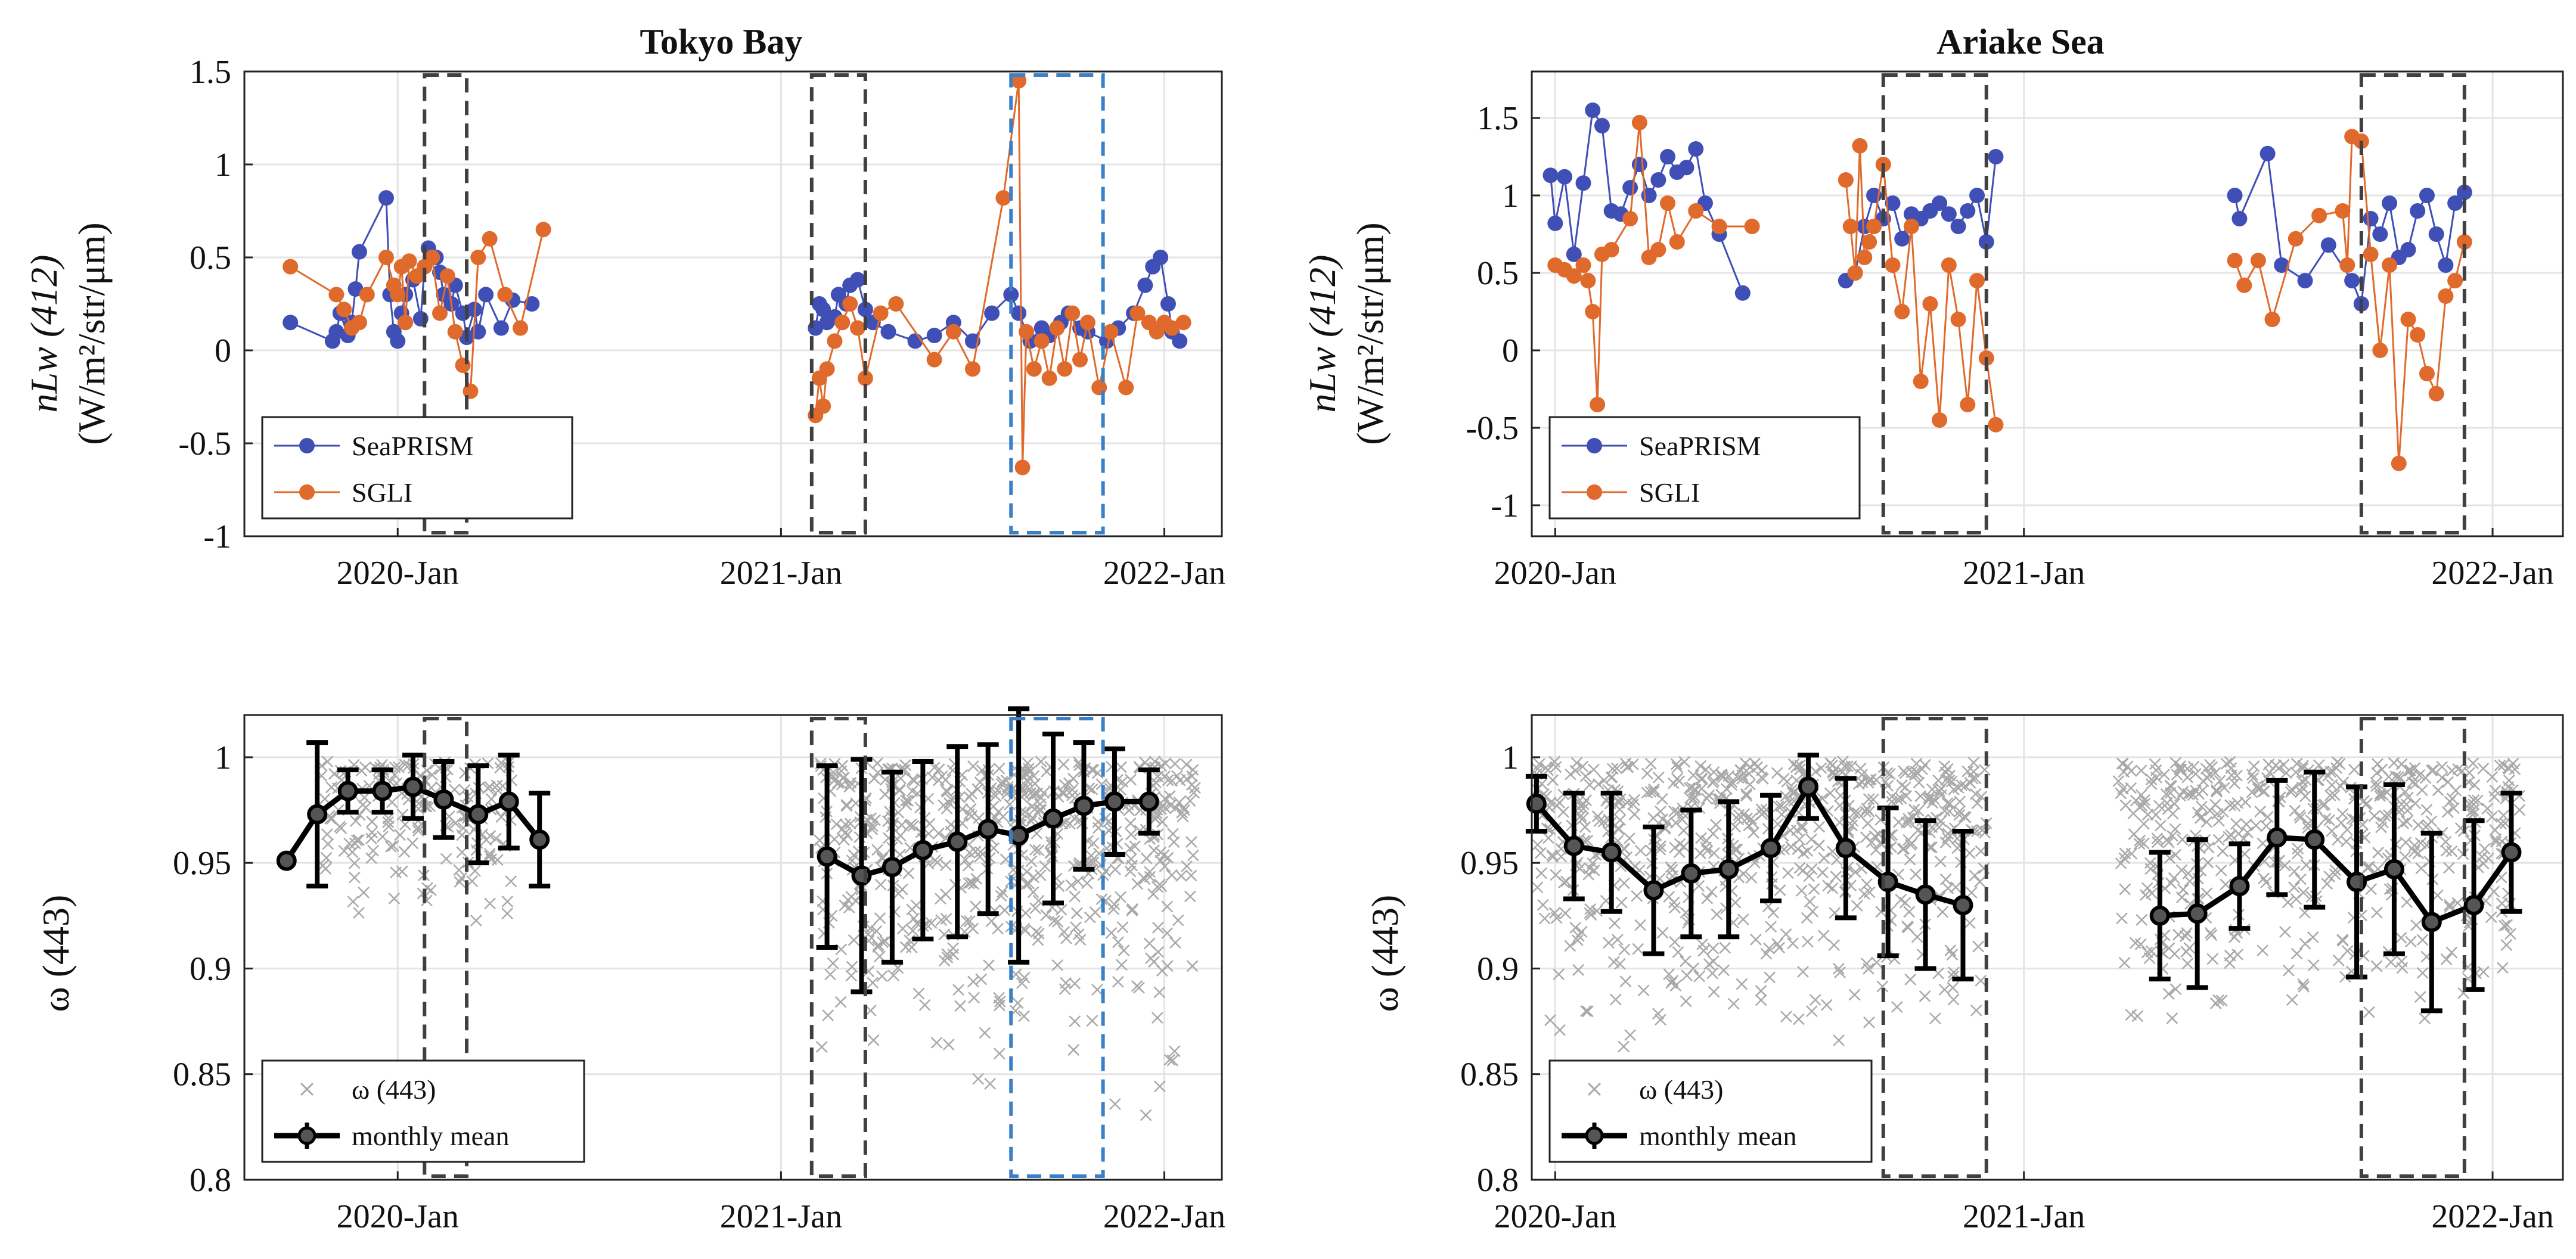 The width and height of the screenshot is (2576, 1259). I want to click on legend-swatch-marker, so click(306, 1135).